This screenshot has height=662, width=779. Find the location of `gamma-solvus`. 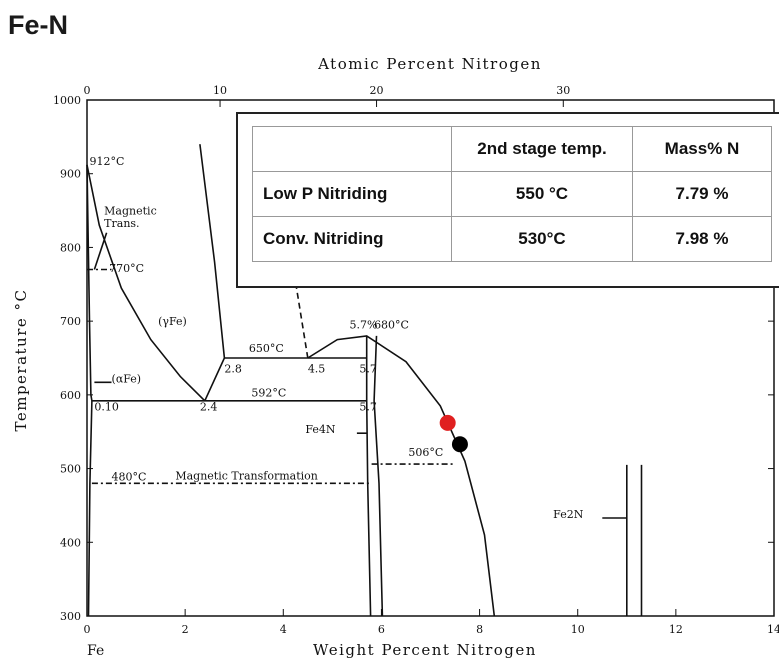

gamma-solvus is located at coordinates (212, 273).